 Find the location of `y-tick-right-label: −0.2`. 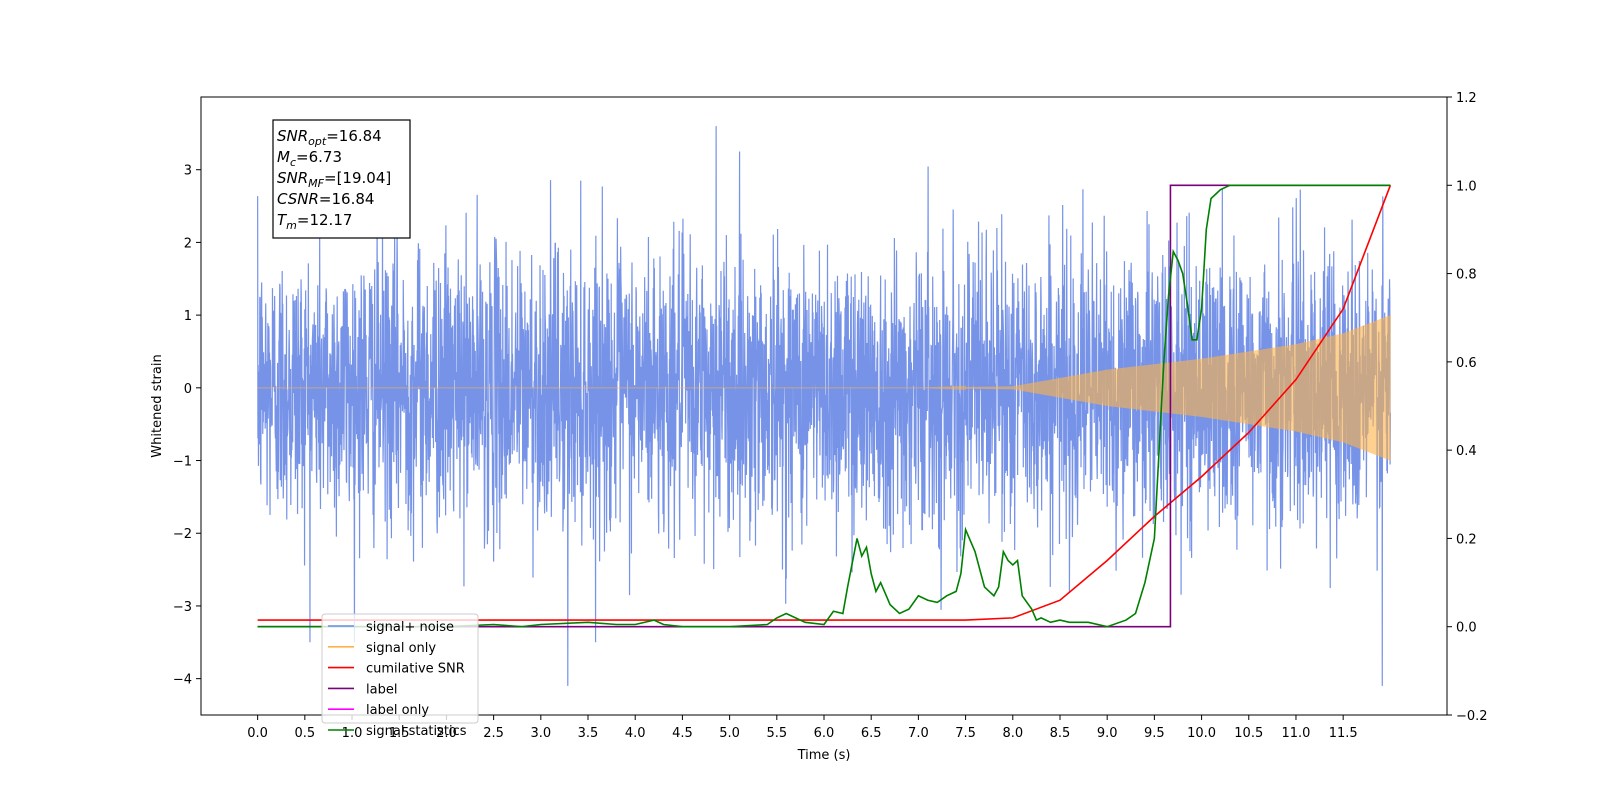

y-tick-right-label: −0.2 is located at coordinates (1472, 716).